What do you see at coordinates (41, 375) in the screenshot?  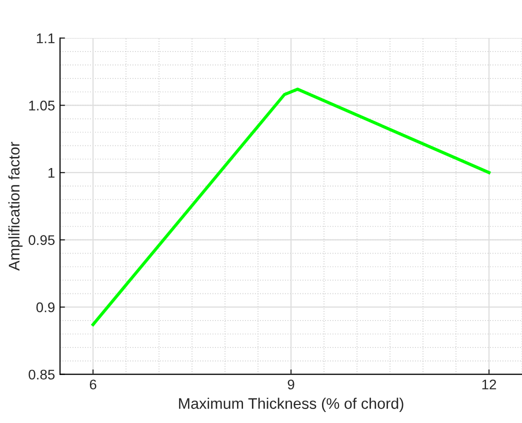 I see `y-tick-label: 0.85` at bounding box center [41, 375].